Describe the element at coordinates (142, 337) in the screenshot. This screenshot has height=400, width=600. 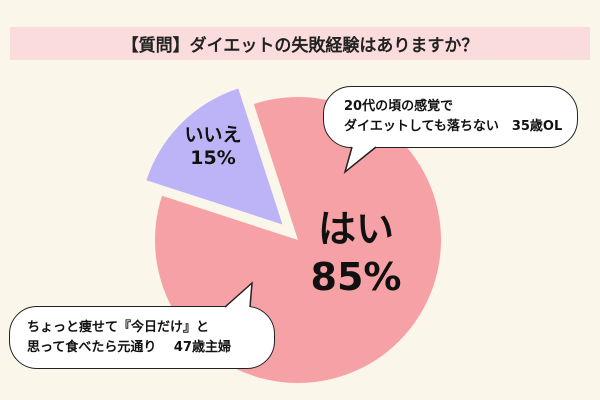
I see `comment-bubble-bottom: ちょっと痩せて『今日だけ』と 思って食べたら元通り 47歳主婦` at that location.